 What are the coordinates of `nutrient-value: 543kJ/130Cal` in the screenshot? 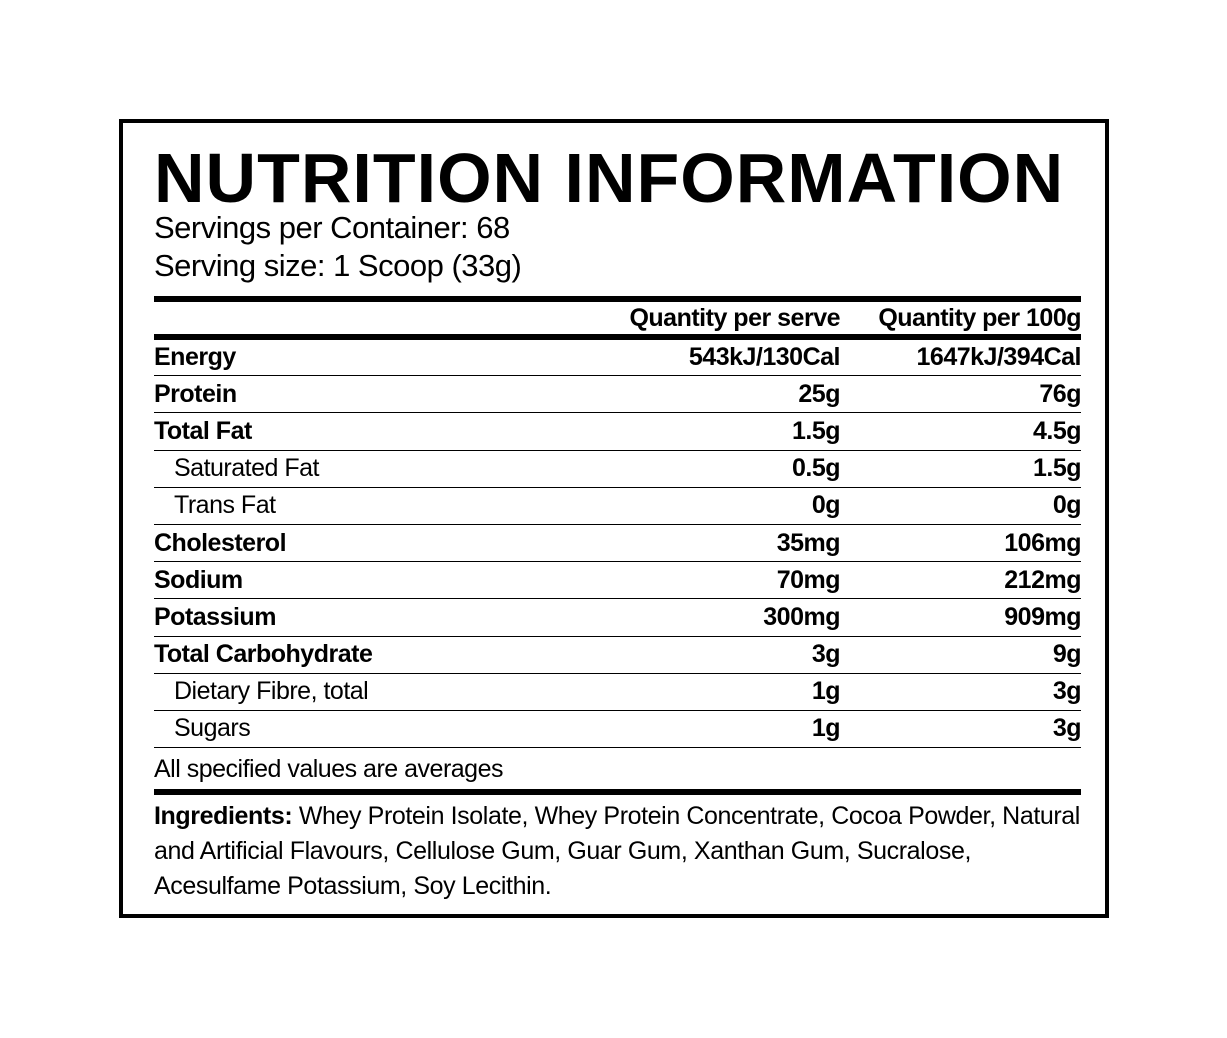 It's located at (764, 356).